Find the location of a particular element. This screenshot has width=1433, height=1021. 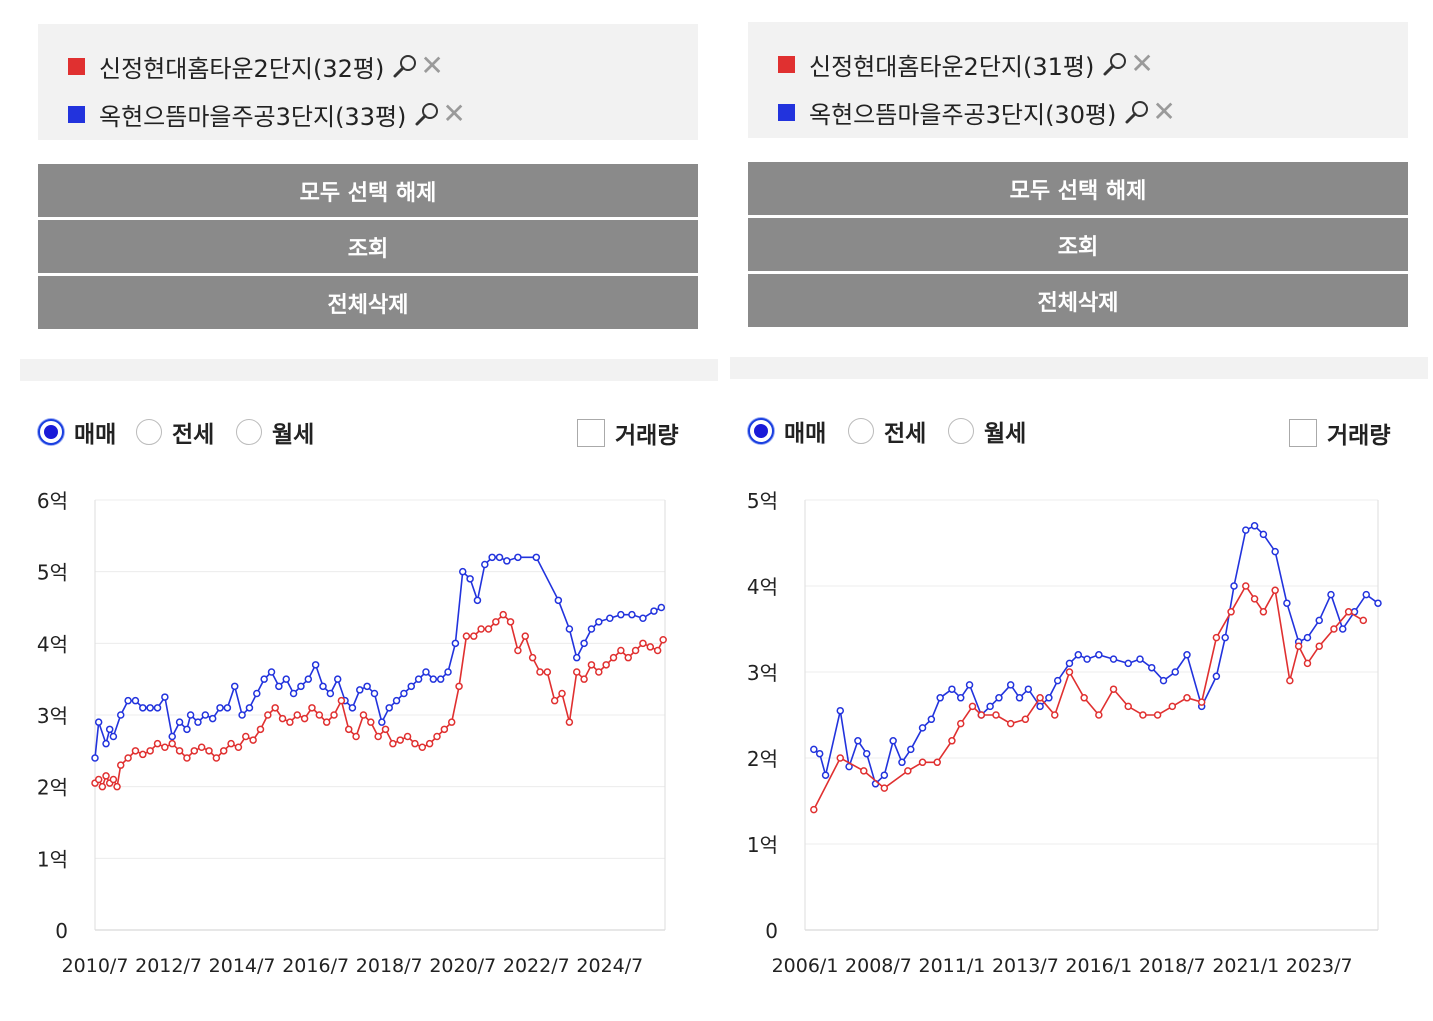

x-tick-label: 2021/1 is located at coordinates (1245, 966).